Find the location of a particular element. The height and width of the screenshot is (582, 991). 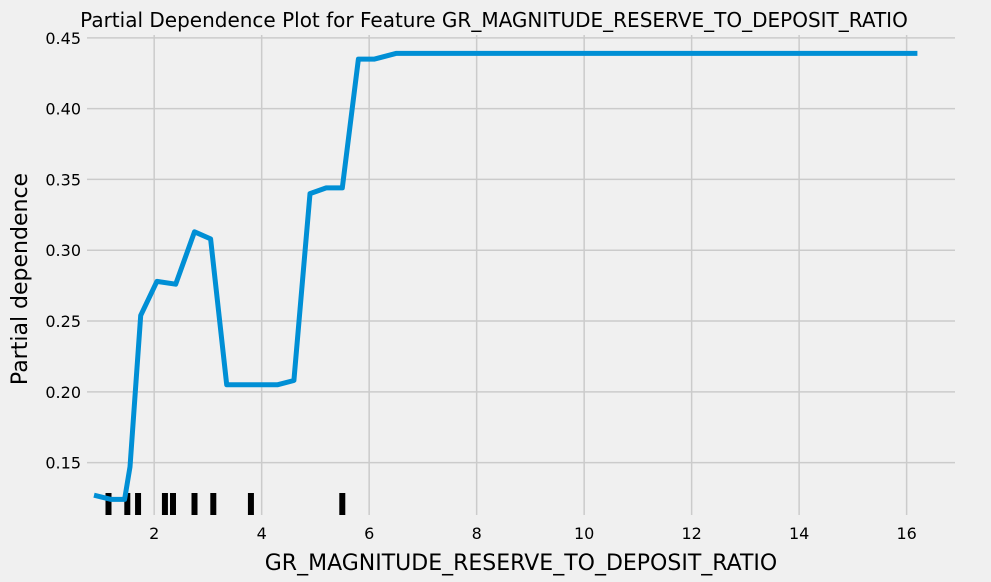

y-tick-label: 0.15 is located at coordinates (63, 463).